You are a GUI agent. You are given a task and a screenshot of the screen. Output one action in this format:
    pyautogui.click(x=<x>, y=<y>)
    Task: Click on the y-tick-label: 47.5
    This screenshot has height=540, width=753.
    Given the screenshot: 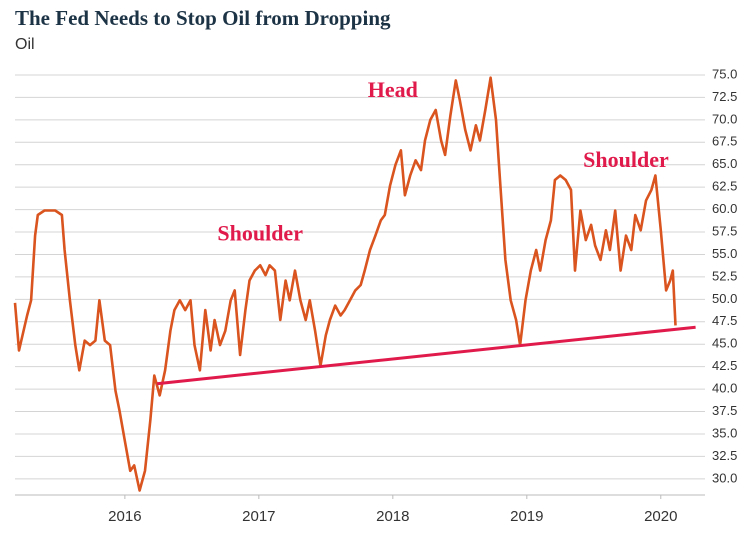 What is the action you would take?
    pyautogui.click(x=724, y=320)
    